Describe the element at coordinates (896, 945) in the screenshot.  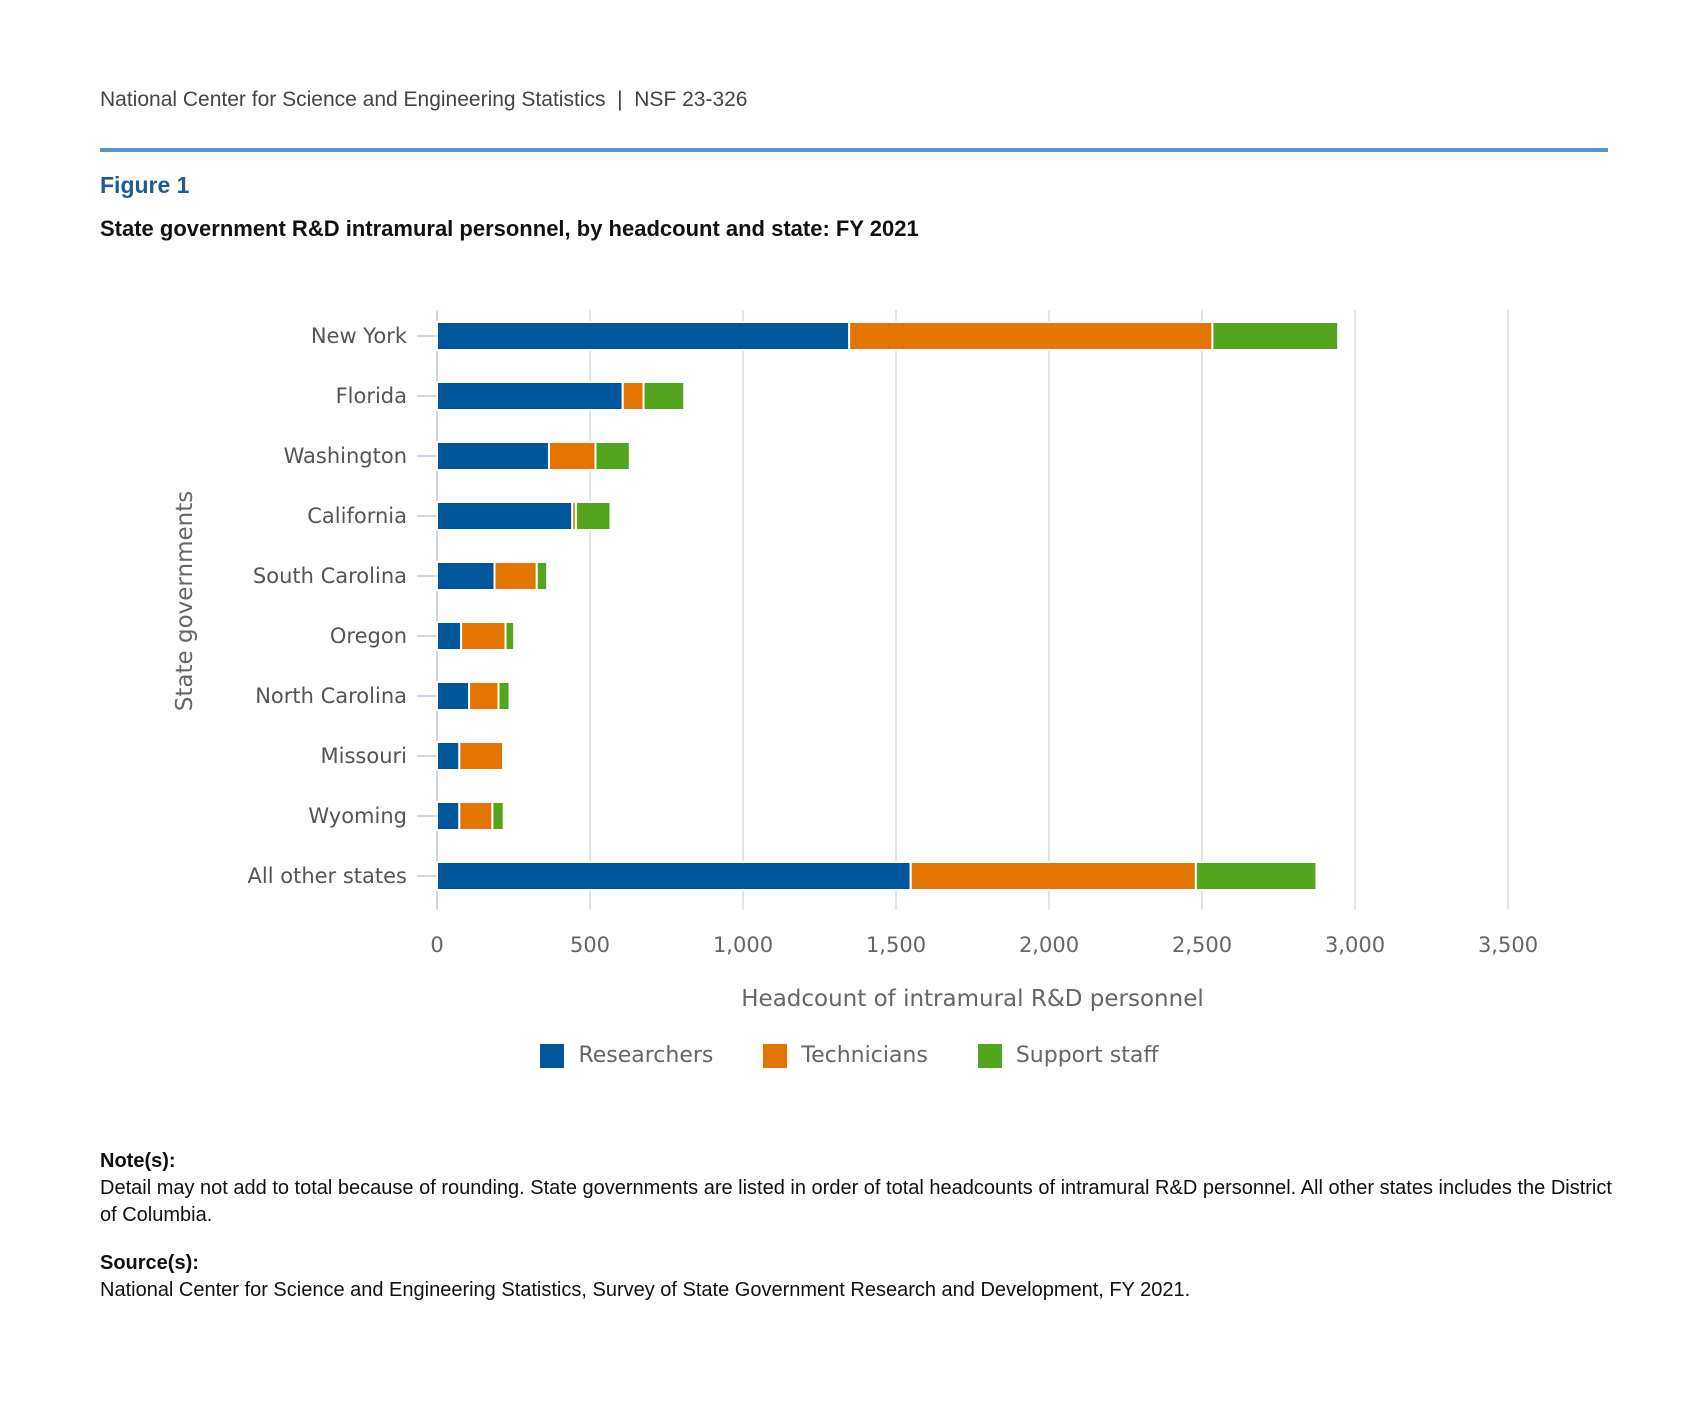
I see `x-tick-label: 1,500` at that location.